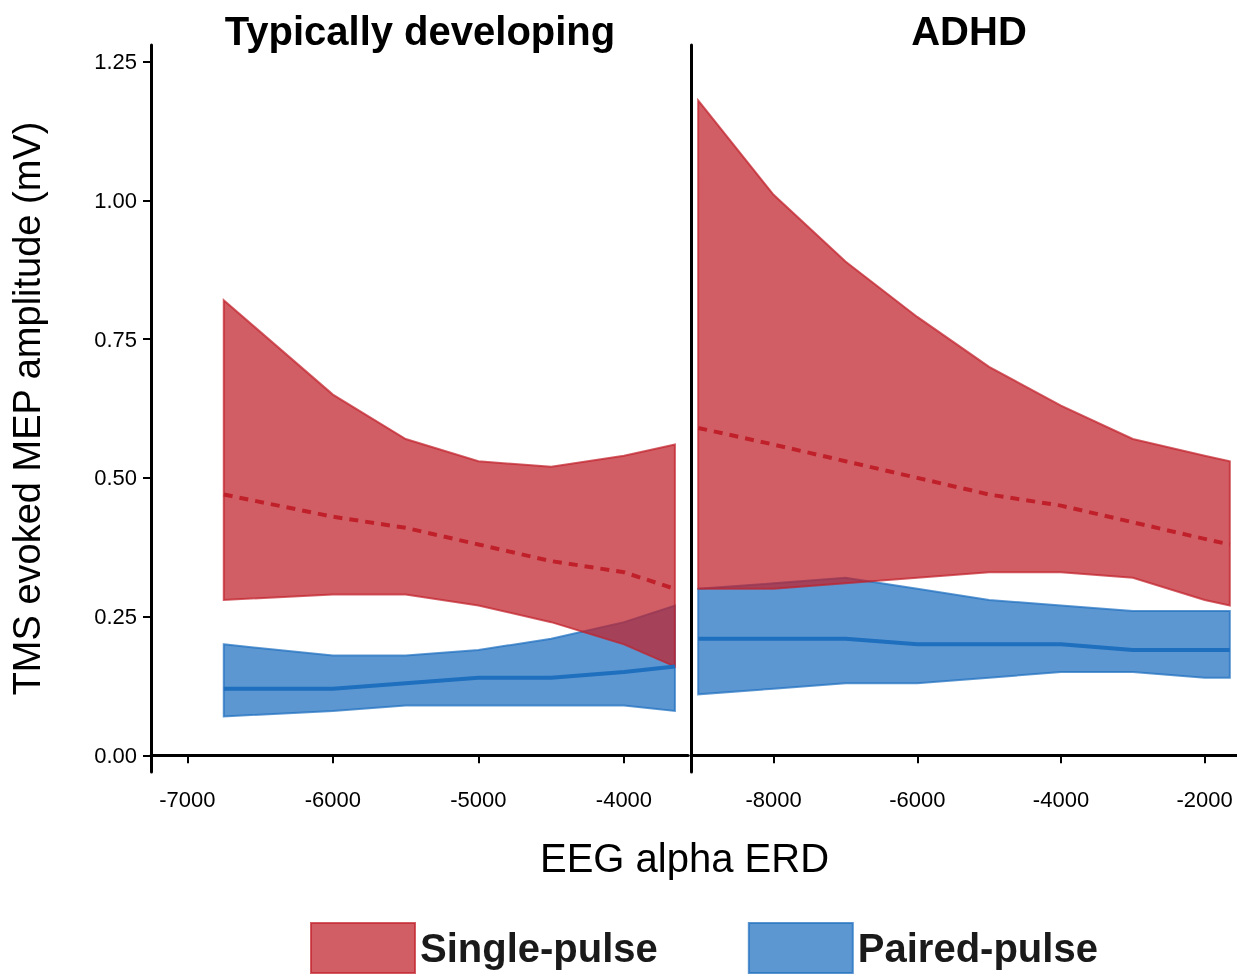 The image size is (1237, 979). I want to click on x-tick-label: -8000, so click(773, 799).